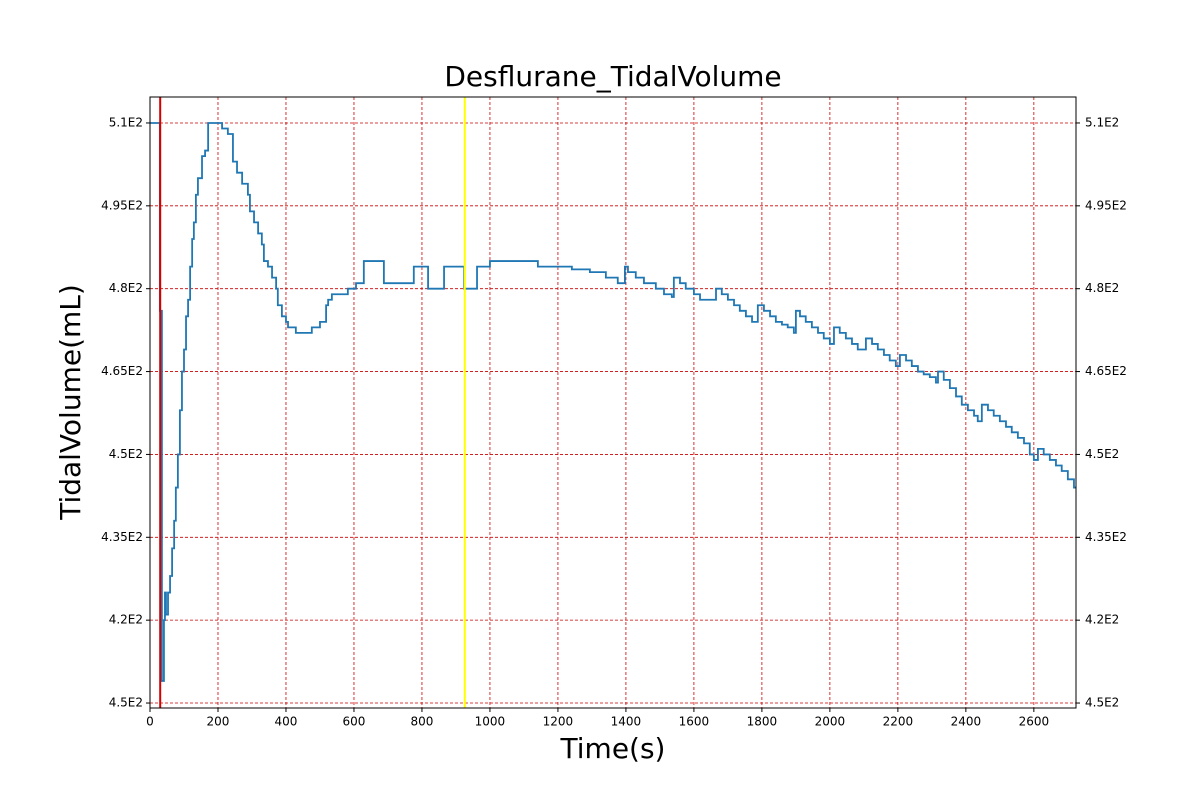 The image size is (1196, 796). What do you see at coordinates (126, 122) in the screenshot?
I see `y-tick-label: 5.1E2` at bounding box center [126, 122].